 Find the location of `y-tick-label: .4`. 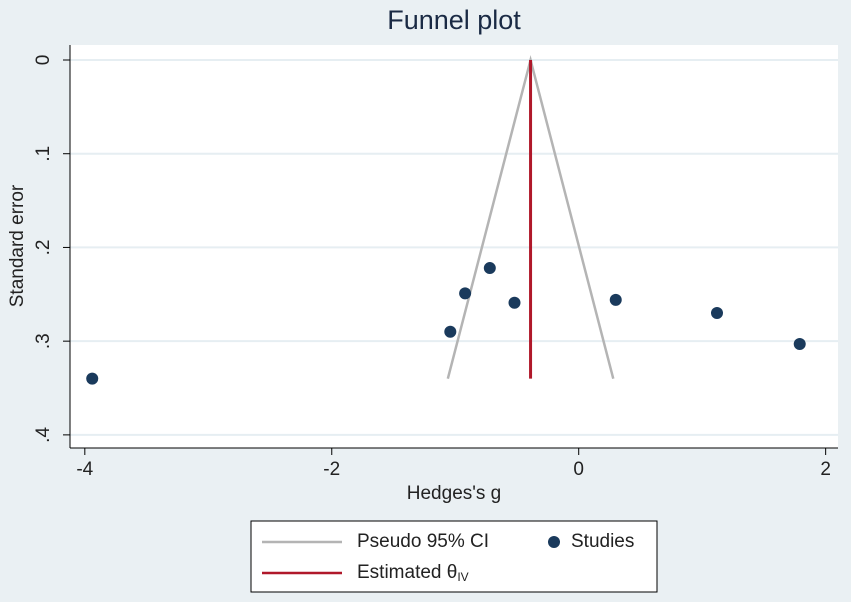

y-tick-label: .4 is located at coordinates (43, 435).